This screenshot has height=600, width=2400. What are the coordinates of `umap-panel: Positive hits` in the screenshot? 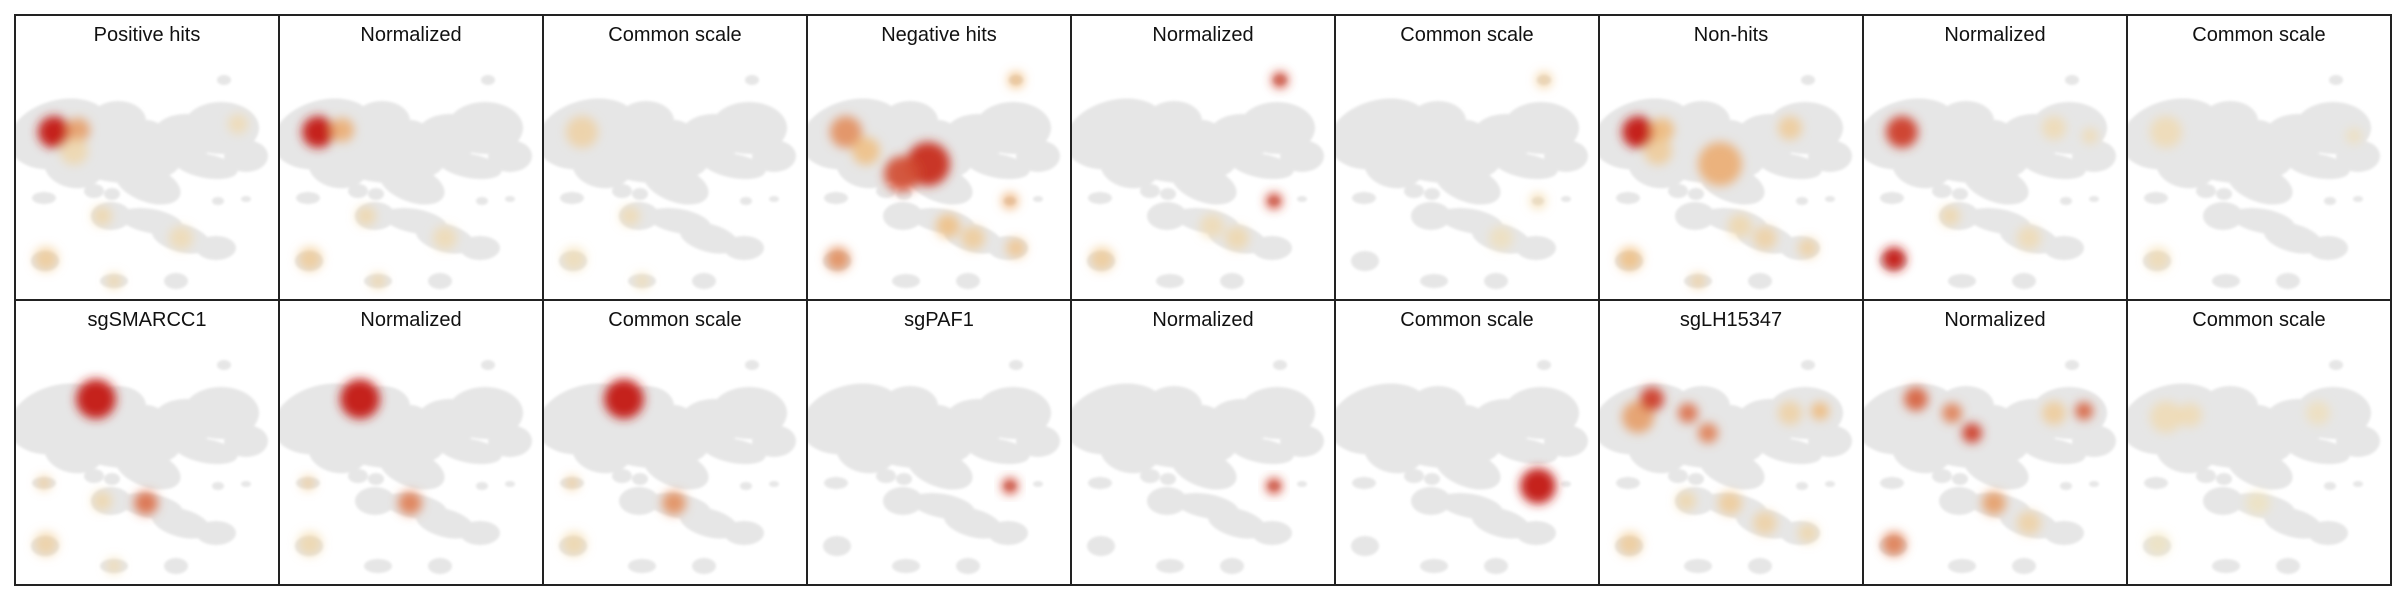 It's located at (148, 158).